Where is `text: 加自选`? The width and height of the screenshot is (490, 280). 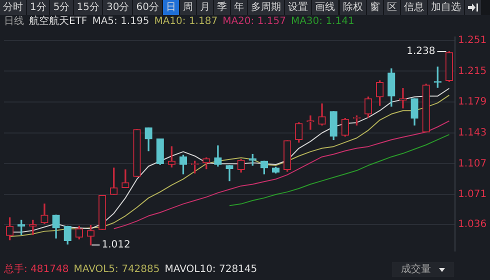
text: 加自选 is located at coordinates (446, 7).